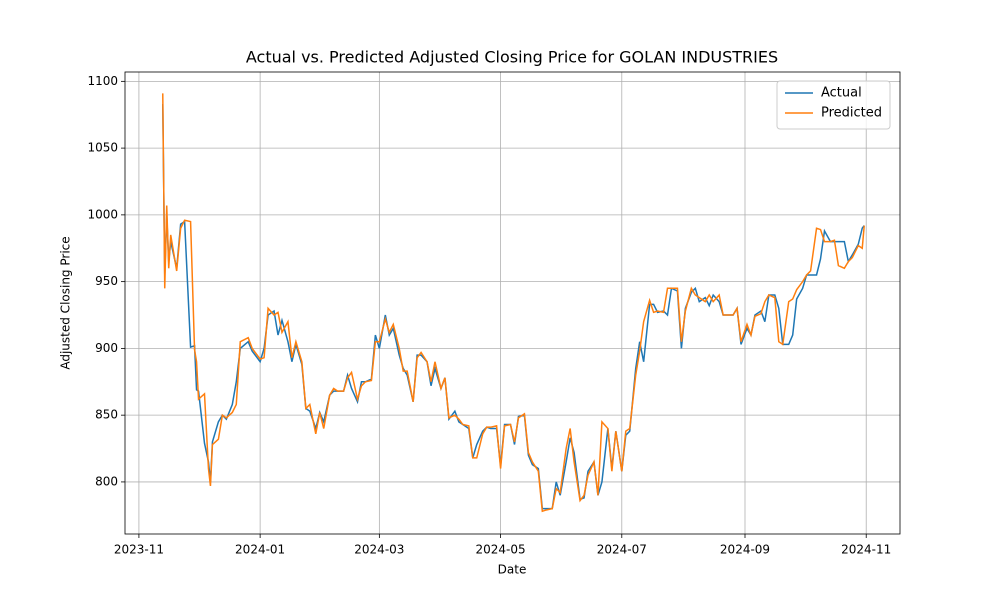 The image size is (1000, 600). What do you see at coordinates (102, 214) in the screenshot?
I see `y-tick-label: 1000` at bounding box center [102, 214].